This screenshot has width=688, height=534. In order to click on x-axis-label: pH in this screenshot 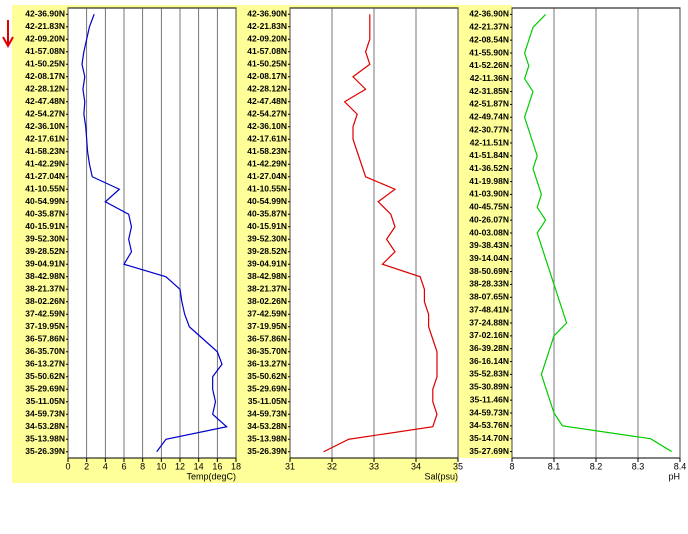, I will do `click(674, 476)`.